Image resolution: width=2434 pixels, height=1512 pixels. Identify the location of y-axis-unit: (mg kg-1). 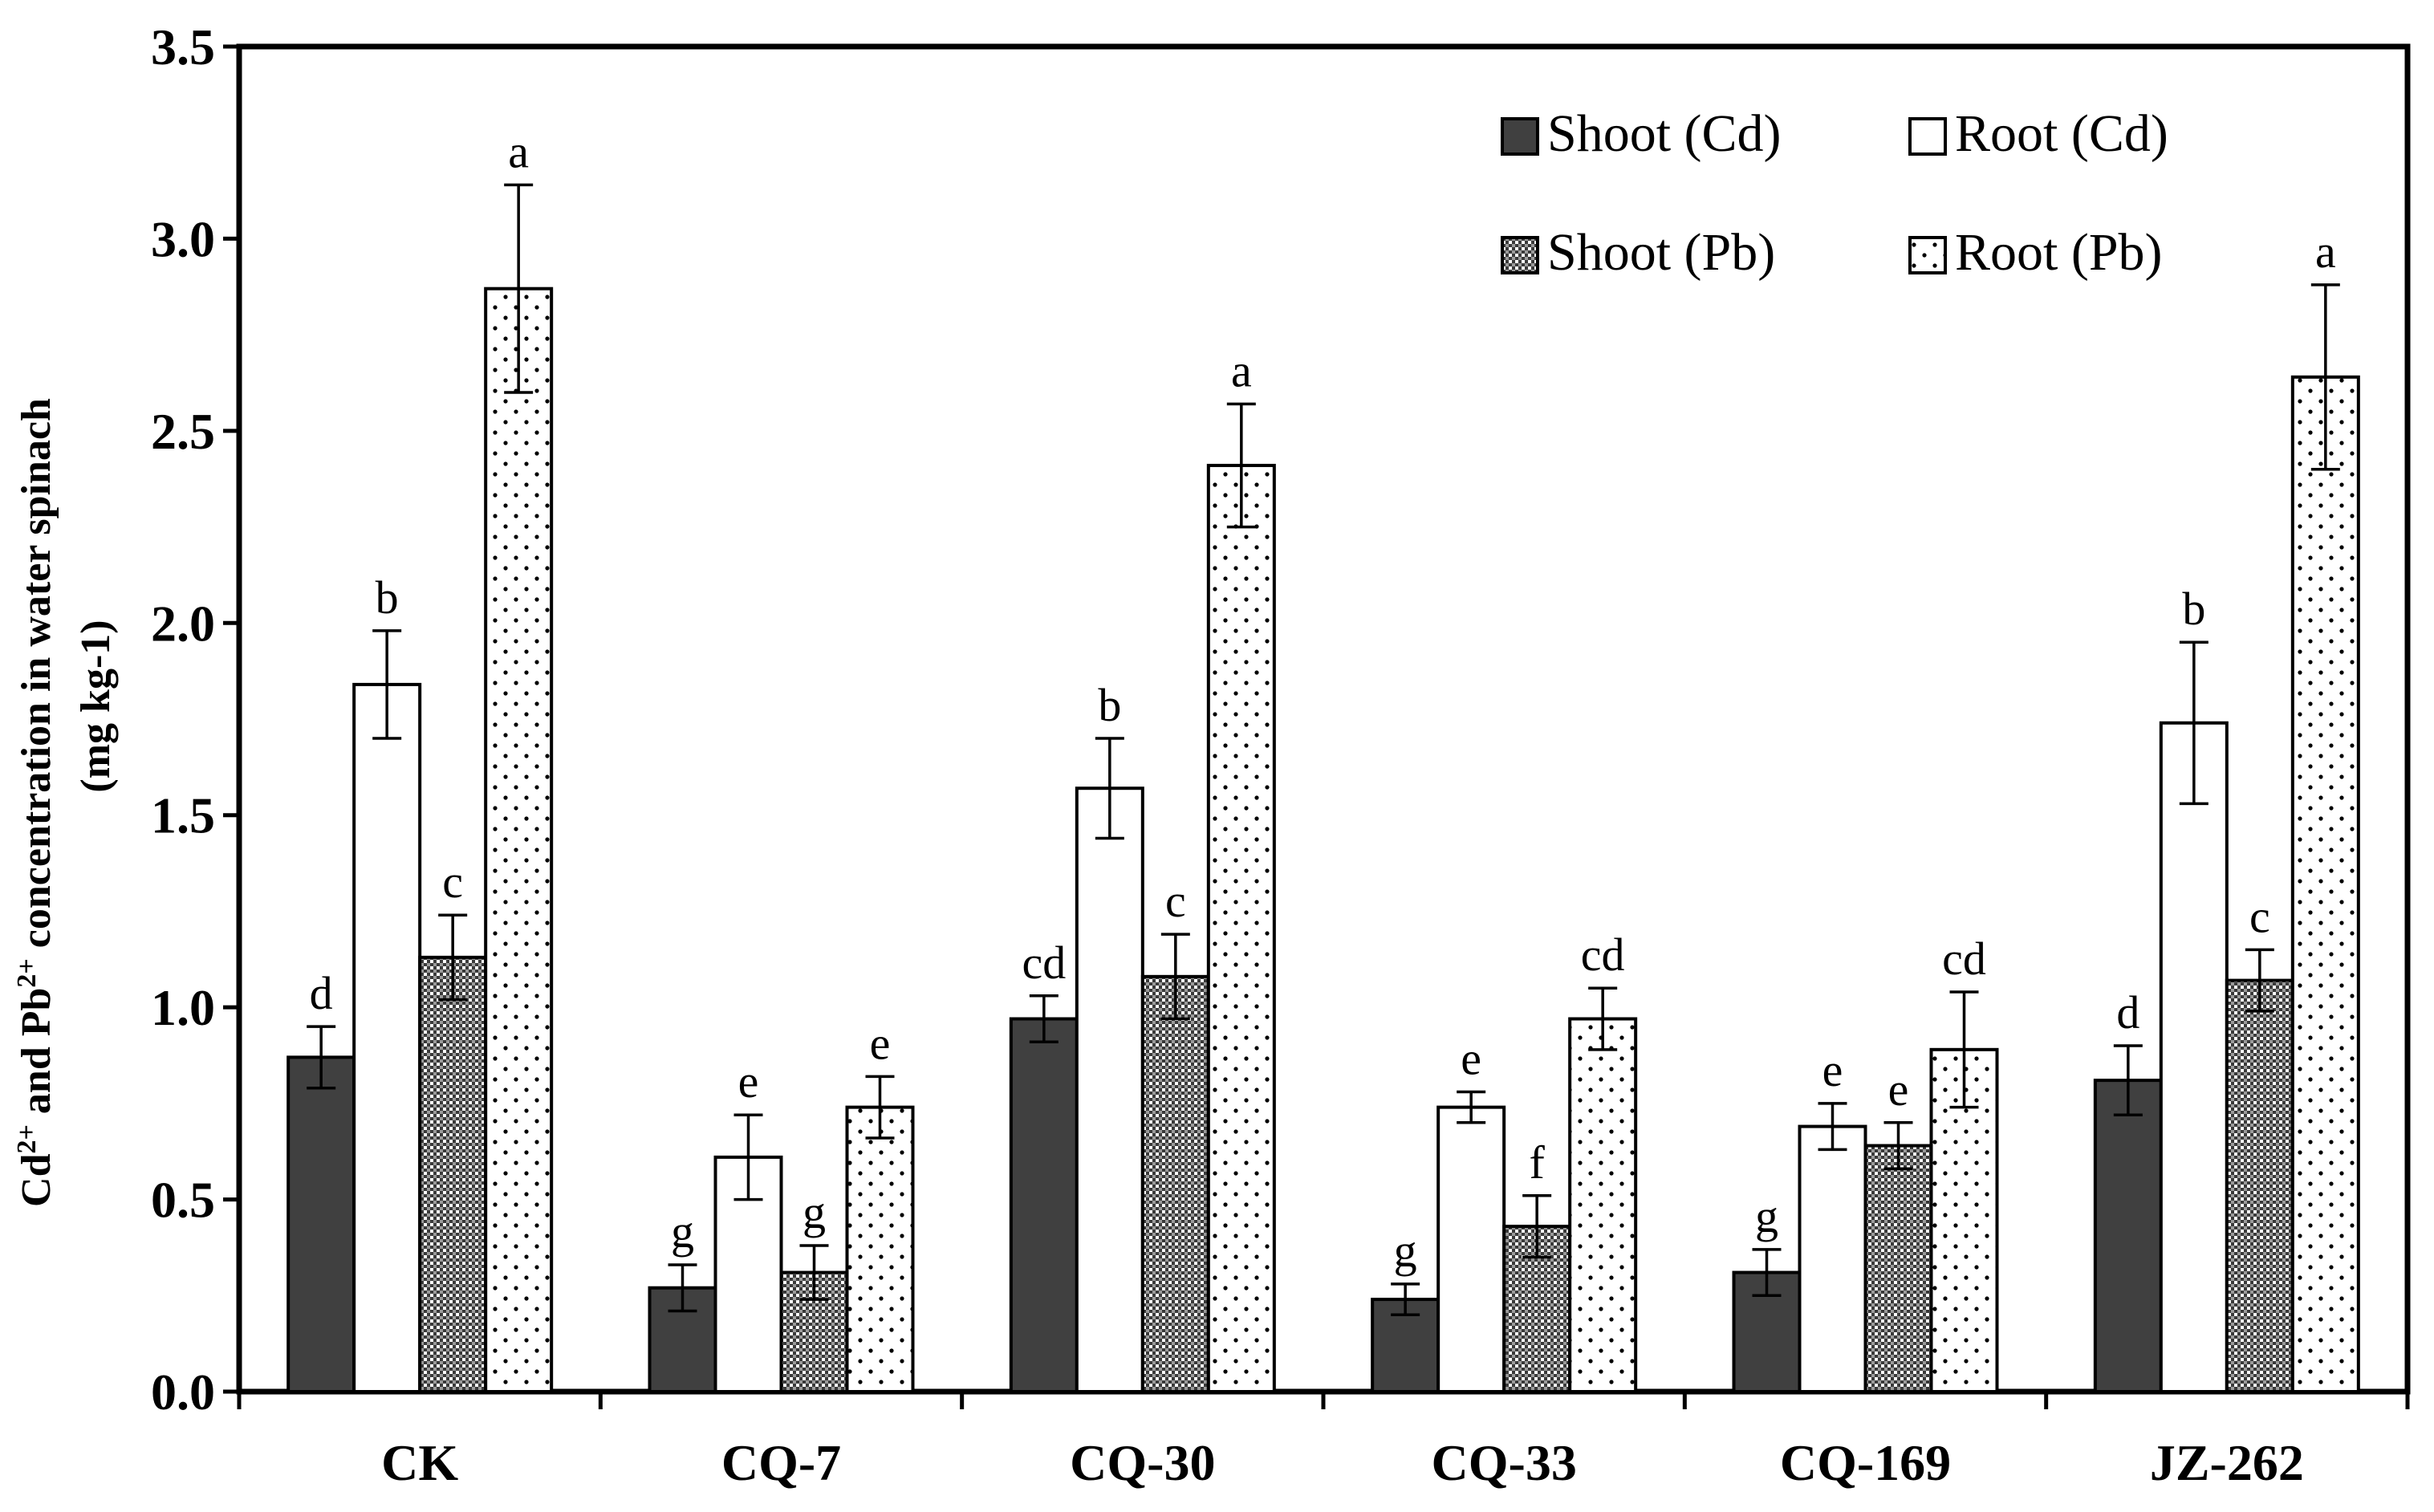
(96, 706).